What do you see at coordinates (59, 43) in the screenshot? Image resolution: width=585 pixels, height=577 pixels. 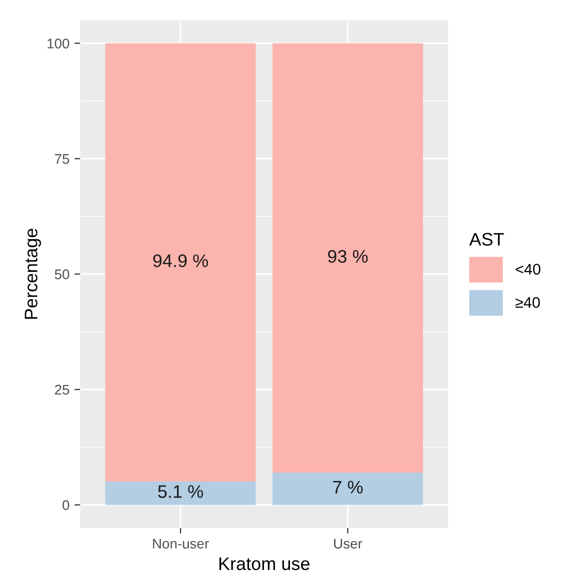 I see `y-tick-label: 100` at bounding box center [59, 43].